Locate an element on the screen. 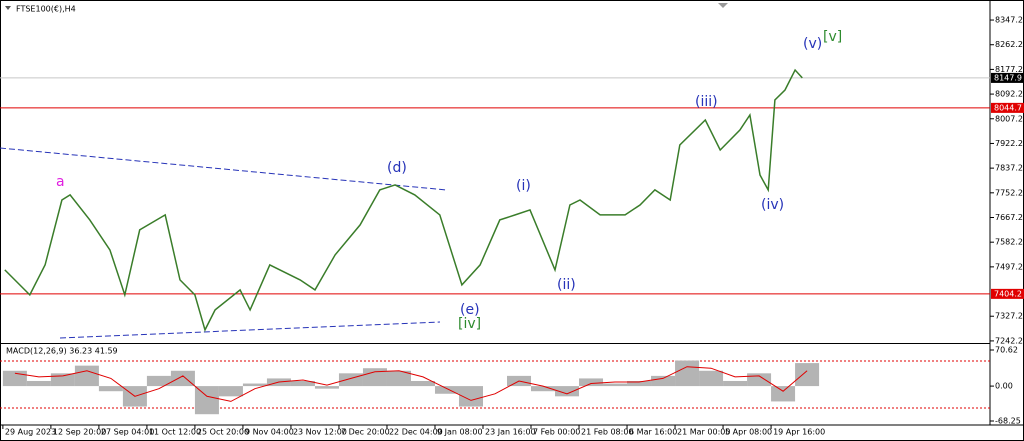 The image size is (1024, 441). y-tick-label: 7752.2 is located at coordinates (1009, 192).